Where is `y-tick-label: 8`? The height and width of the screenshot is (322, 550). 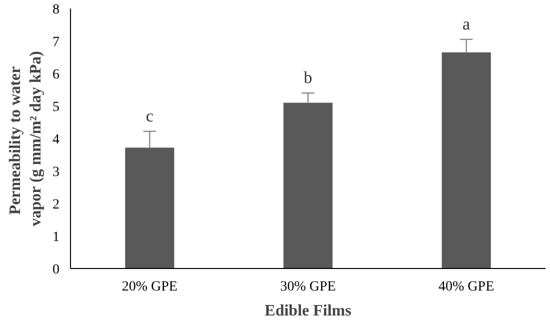 y-tick-label: 8 is located at coordinates (56, 10).